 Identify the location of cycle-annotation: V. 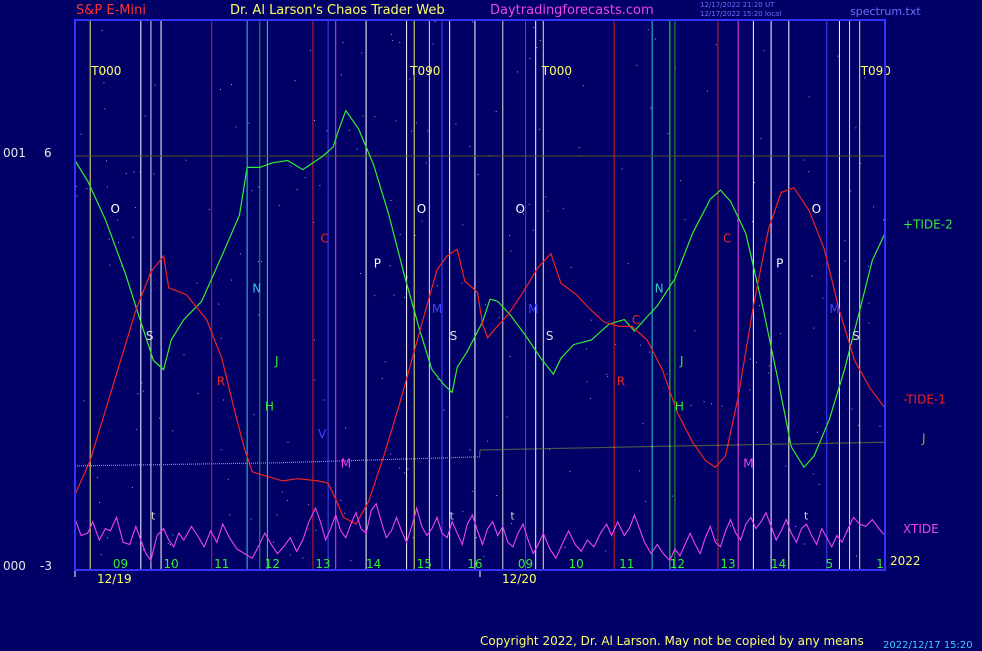
(322, 434).